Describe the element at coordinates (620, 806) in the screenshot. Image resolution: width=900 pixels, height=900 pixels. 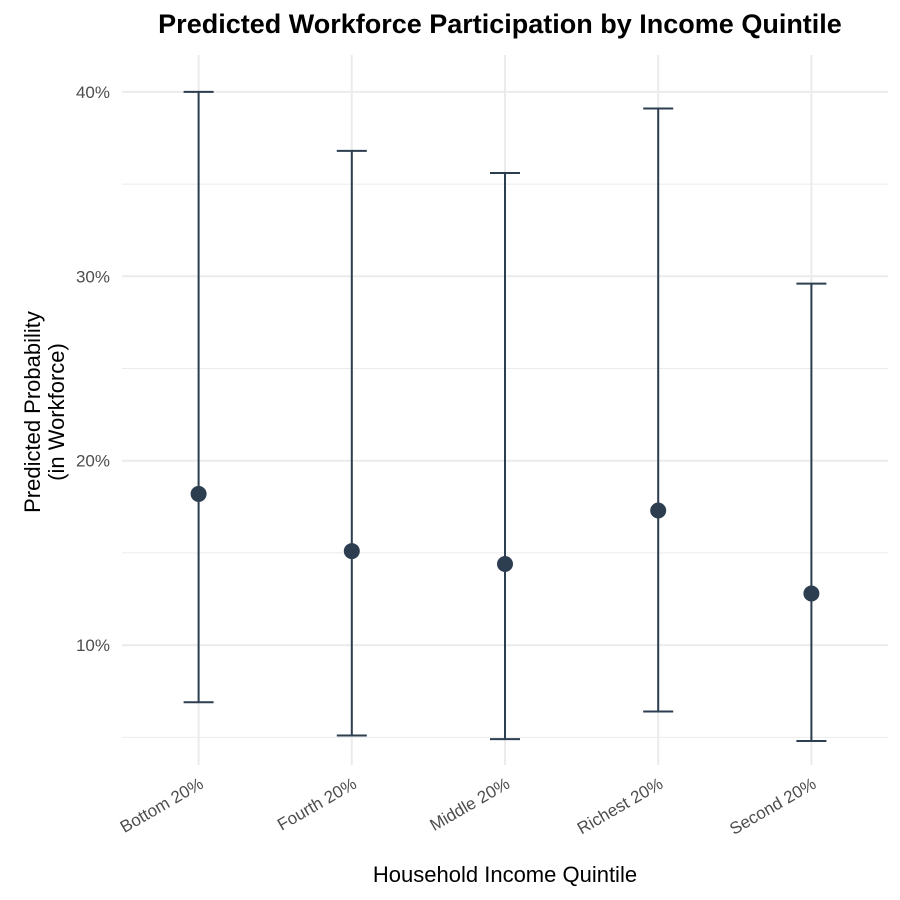
I see `x-tick-label: Richest 20%` at that location.